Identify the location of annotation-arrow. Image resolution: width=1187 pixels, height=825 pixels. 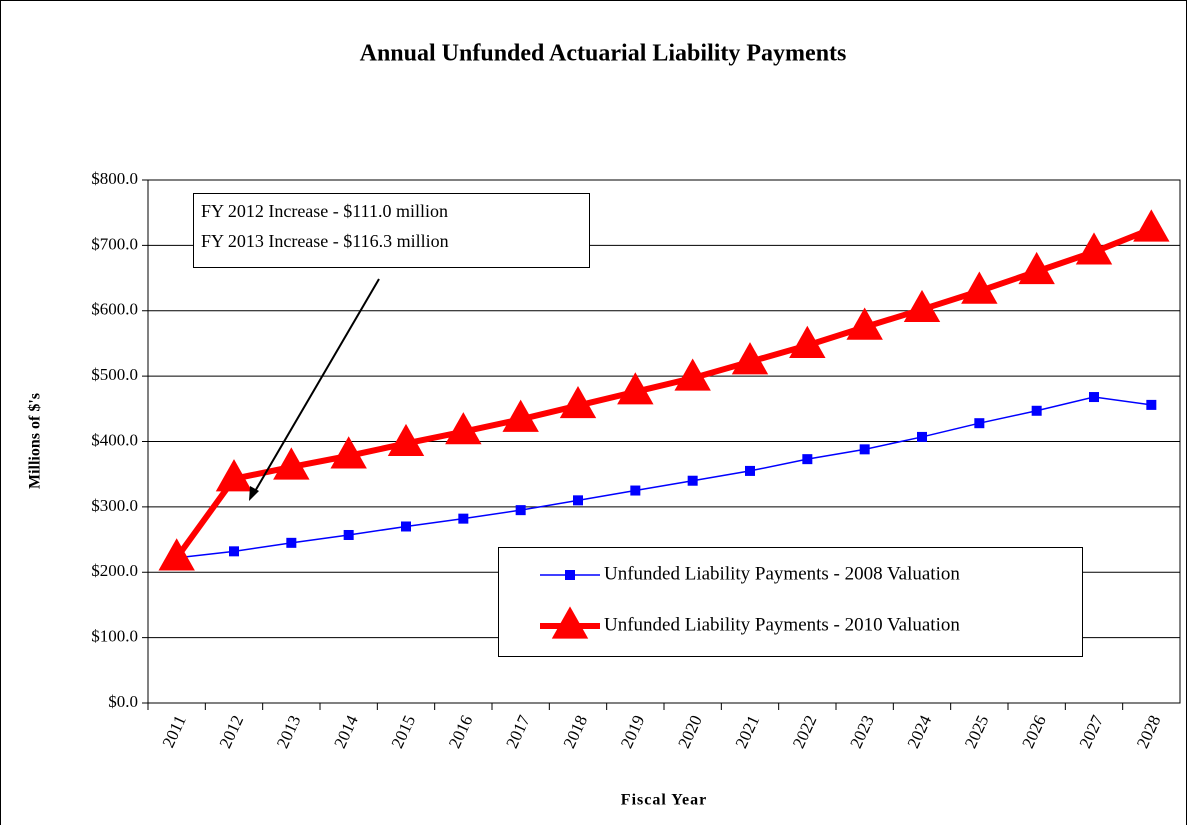
(316, 386).